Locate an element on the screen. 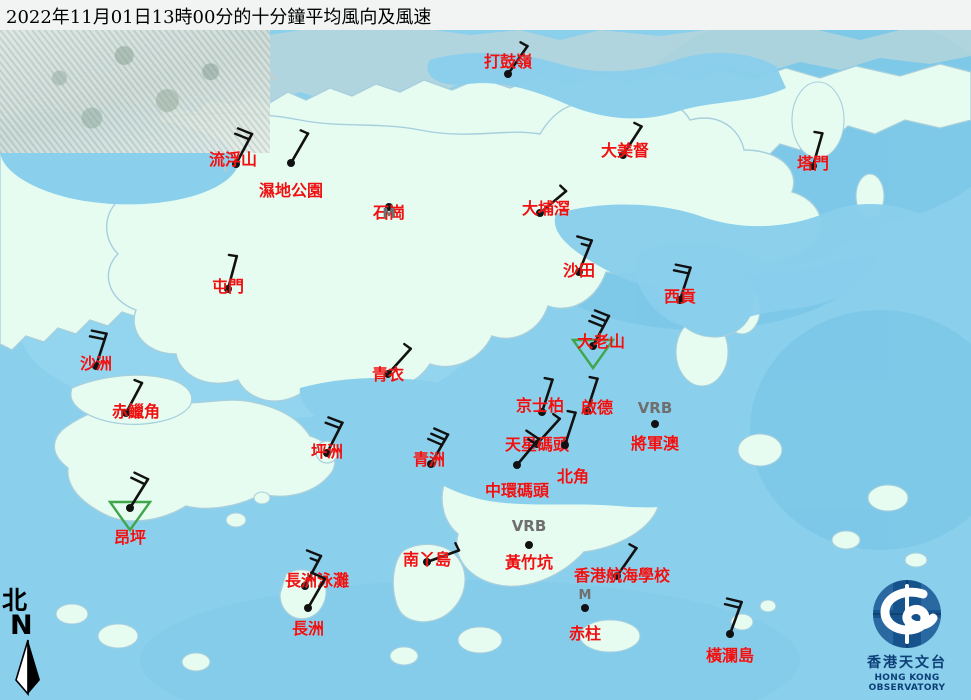  compass-rose: 北 N is located at coordinates (37, 642).